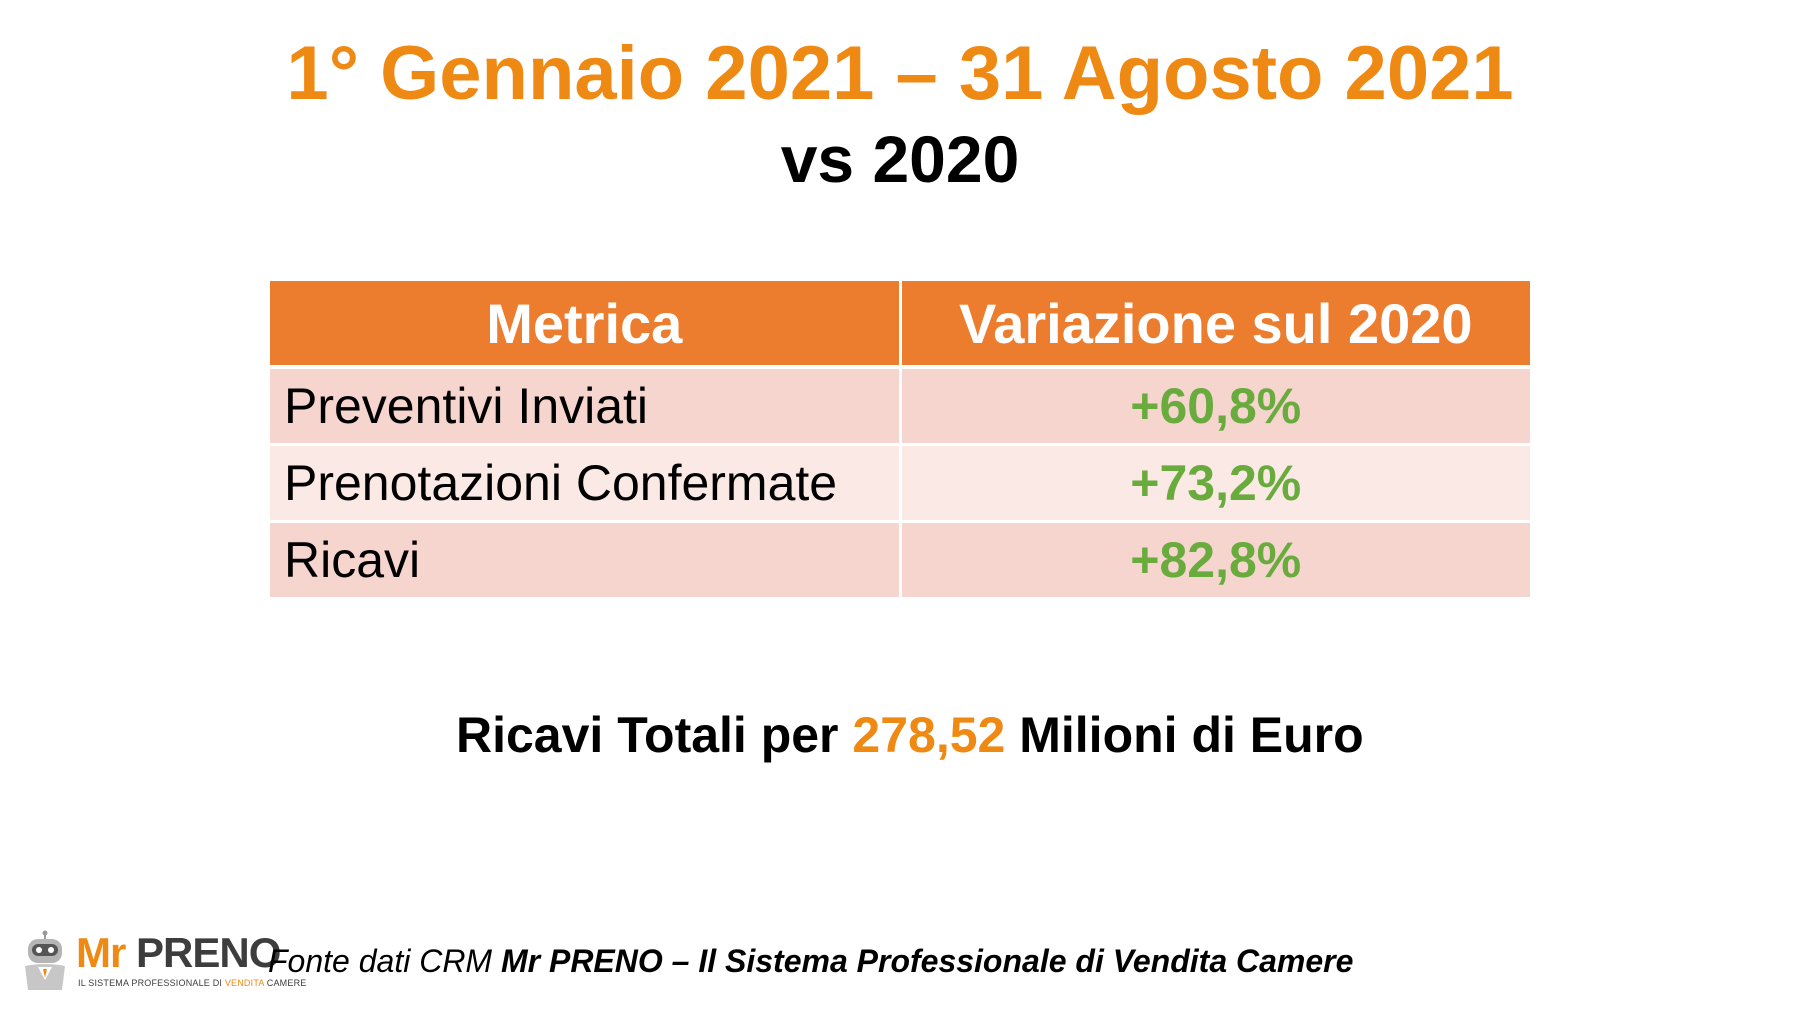  Describe the element at coordinates (1215, 325) in the screenshot. I see `column-header-change: Variazione sul 2020` at that location.